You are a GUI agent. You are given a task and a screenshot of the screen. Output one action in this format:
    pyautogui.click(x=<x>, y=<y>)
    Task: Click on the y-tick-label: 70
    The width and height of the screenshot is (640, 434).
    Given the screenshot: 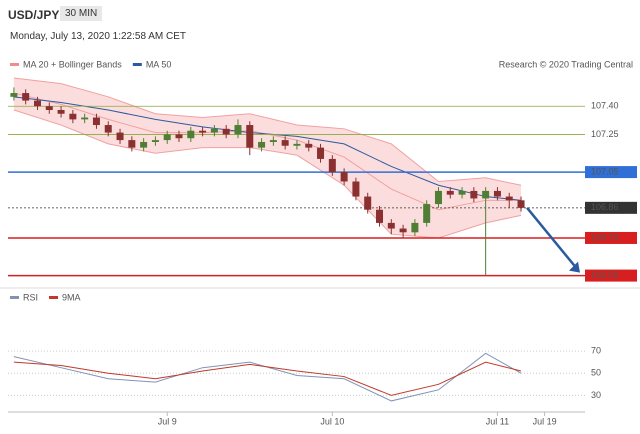 What is the action you would take?
    pyautogui.click(x=596, y=350)
    